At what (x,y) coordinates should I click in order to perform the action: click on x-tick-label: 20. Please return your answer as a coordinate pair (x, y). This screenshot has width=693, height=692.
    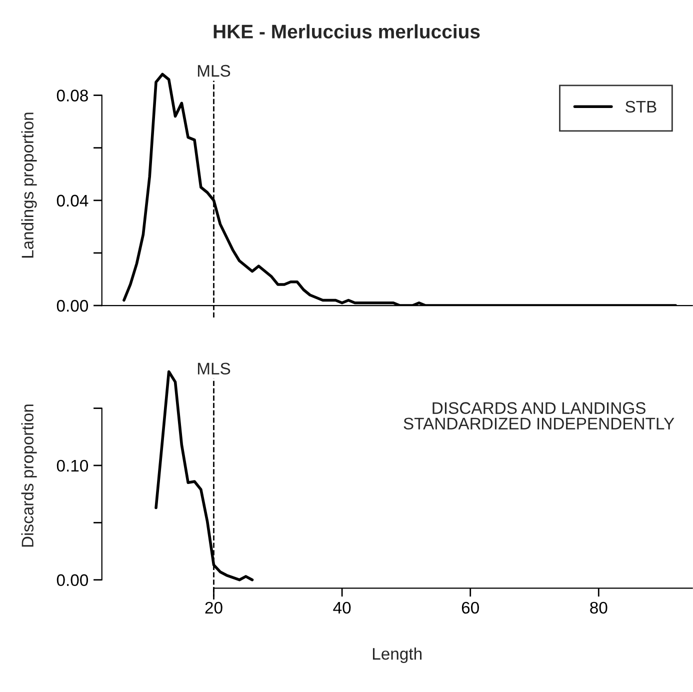
    Looking at the image, I should click on (213, 608).